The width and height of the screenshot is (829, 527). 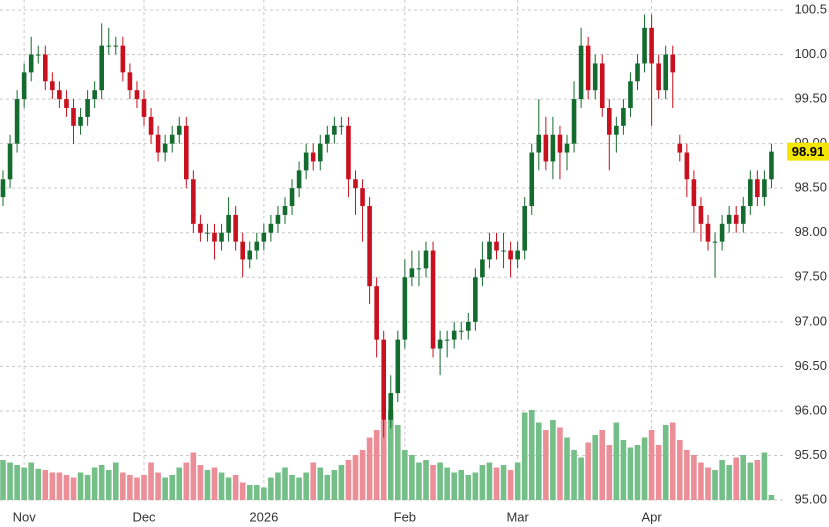 I want to click on y-tick-label: 98.00, so click(x=810, y=231).